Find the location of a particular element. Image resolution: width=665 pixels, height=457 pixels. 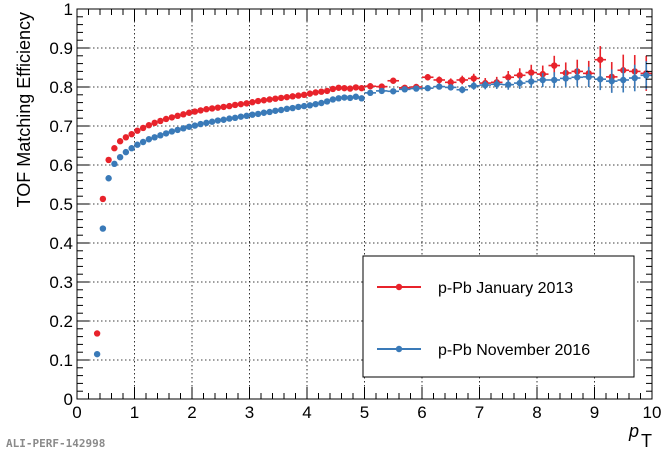

y-tick-label: 0.5 is located at coordinates (61, 204).